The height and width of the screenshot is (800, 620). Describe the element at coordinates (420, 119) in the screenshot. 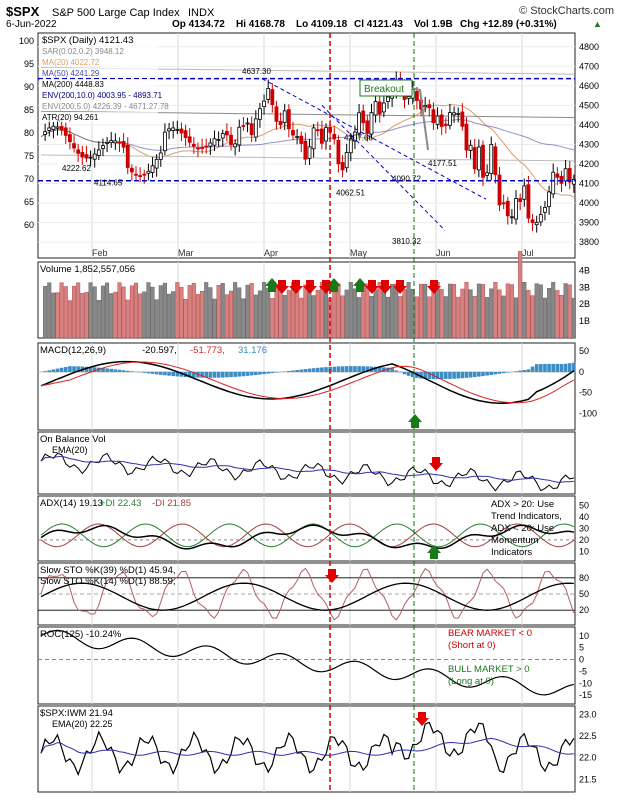

I see `breakout-pointer` at that location.